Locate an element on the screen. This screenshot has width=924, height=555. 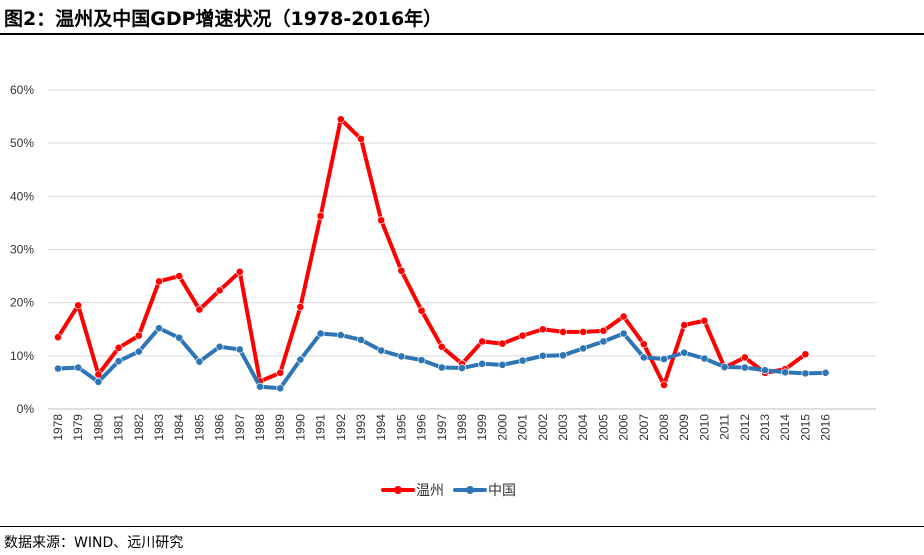
title-divider is located at coordinates (462, 34).